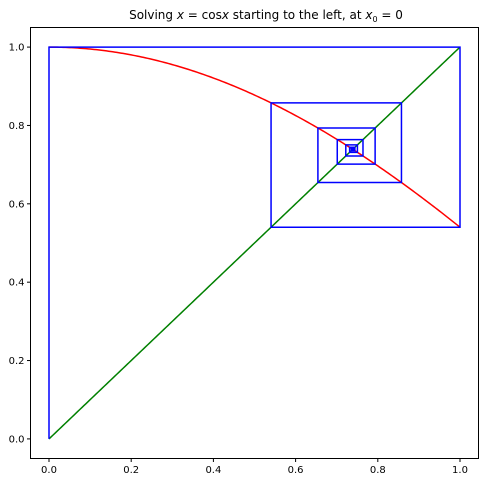  What do you see at coordinates (225, 15) in the screenshot?
I see `title-equation-rhs: x` at bounding box center [225, 15].